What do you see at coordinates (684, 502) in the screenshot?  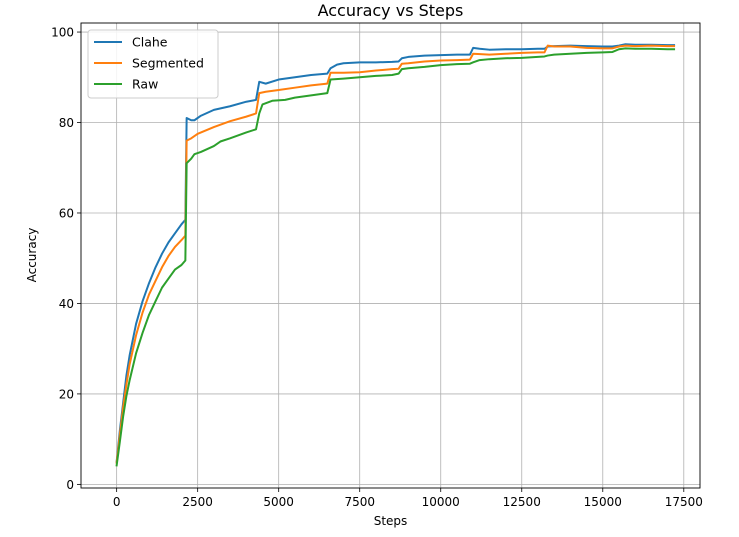 I see `x-tick-label: 17500` at bounding box center [684, 502].